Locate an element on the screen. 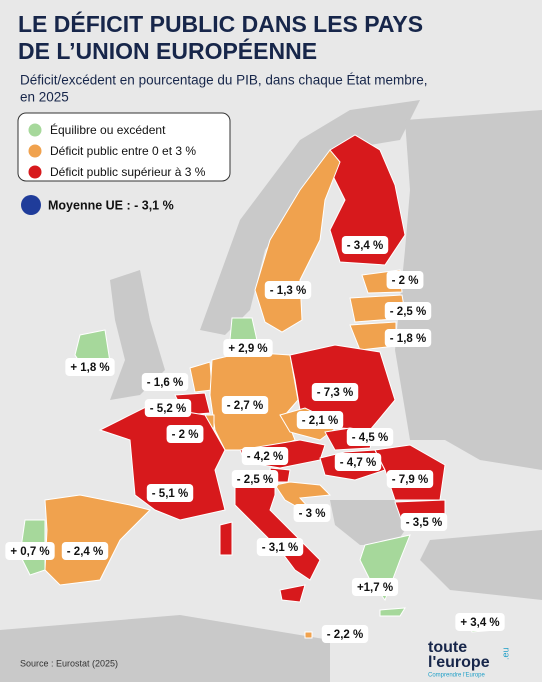 This screenshot has height=682, width=542. country-label: - 1,8 % is located at coordinates (408, 339).